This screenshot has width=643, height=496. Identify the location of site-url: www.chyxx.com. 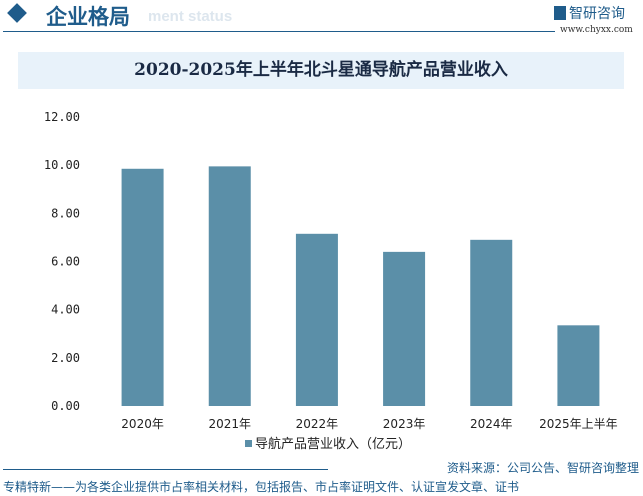
(596, 30).